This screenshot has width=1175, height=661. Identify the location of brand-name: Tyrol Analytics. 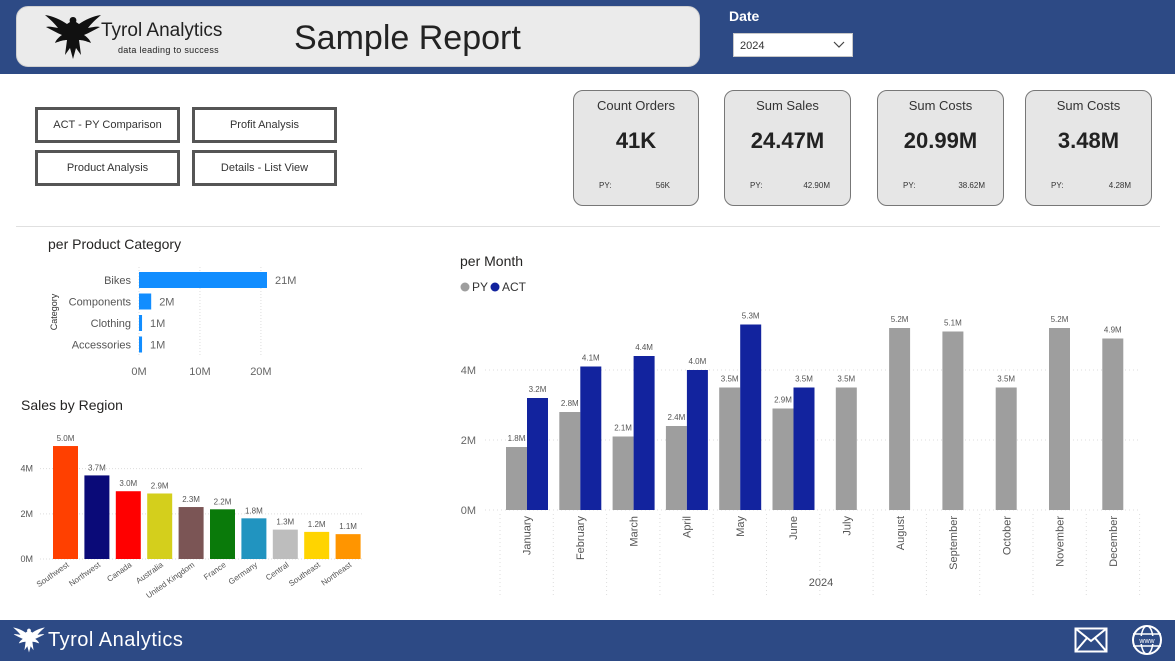
(162, 30).